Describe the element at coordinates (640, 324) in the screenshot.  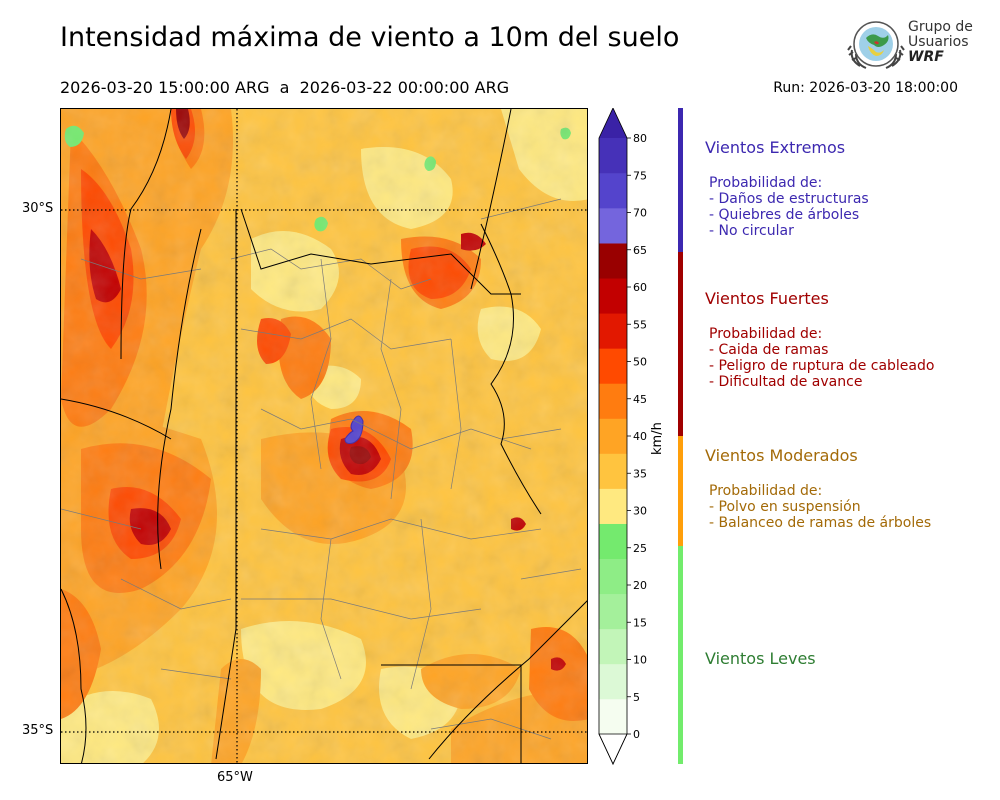
I see `colorbar-tick-label: 55` at that location.